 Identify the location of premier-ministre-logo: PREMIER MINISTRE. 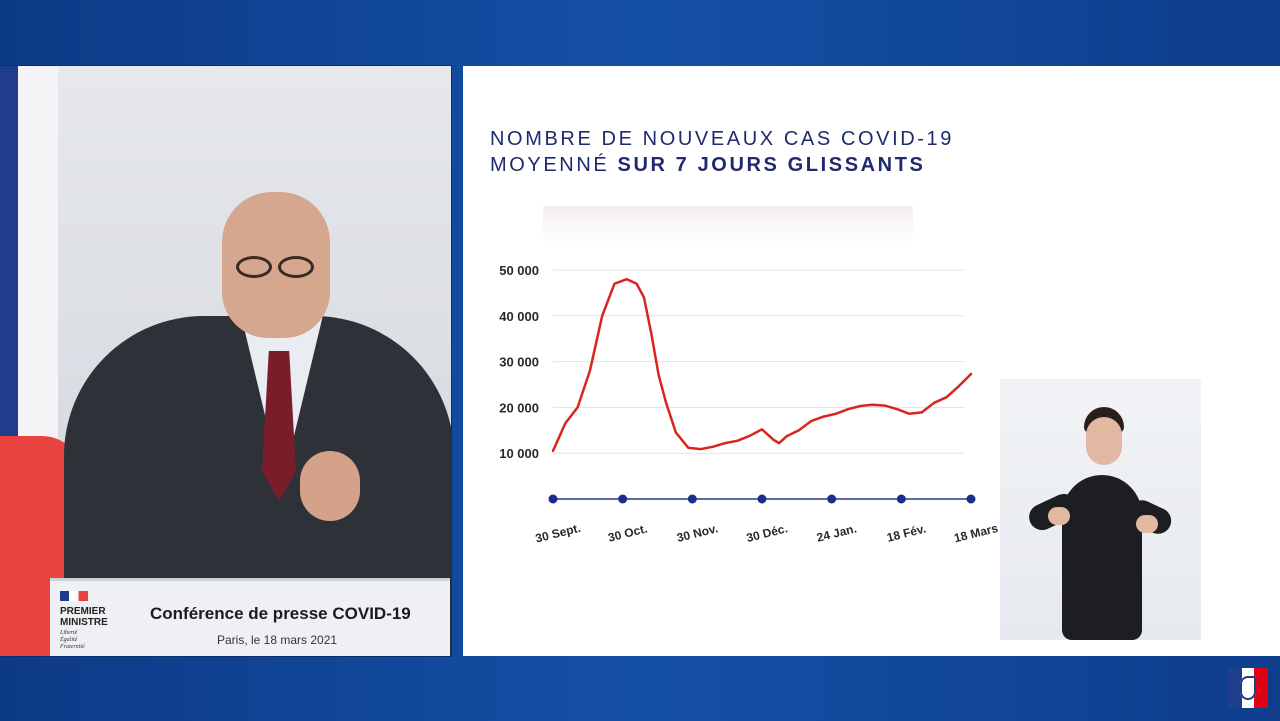
(84, 617).